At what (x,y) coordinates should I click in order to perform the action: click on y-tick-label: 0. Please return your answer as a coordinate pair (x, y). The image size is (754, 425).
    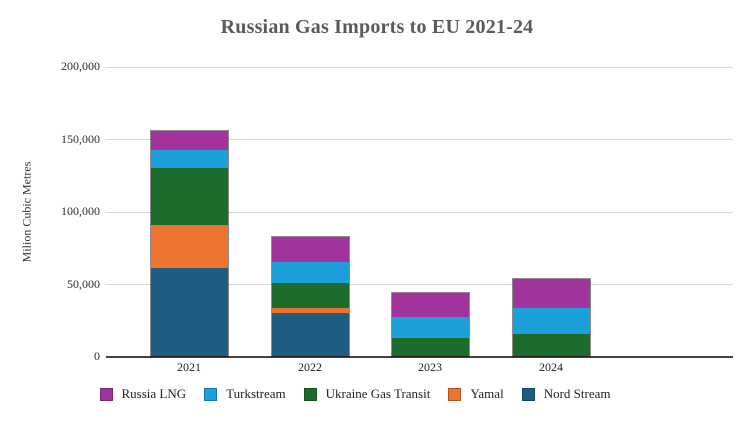
    Looking at the image, I should click on (97, 356).